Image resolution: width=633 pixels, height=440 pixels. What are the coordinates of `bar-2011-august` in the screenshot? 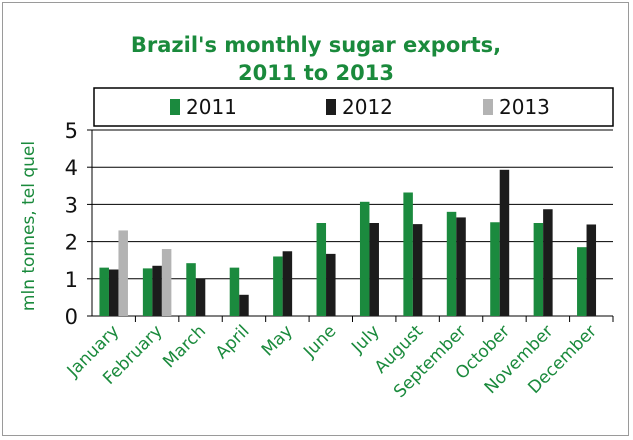 It's located at (408, 254).